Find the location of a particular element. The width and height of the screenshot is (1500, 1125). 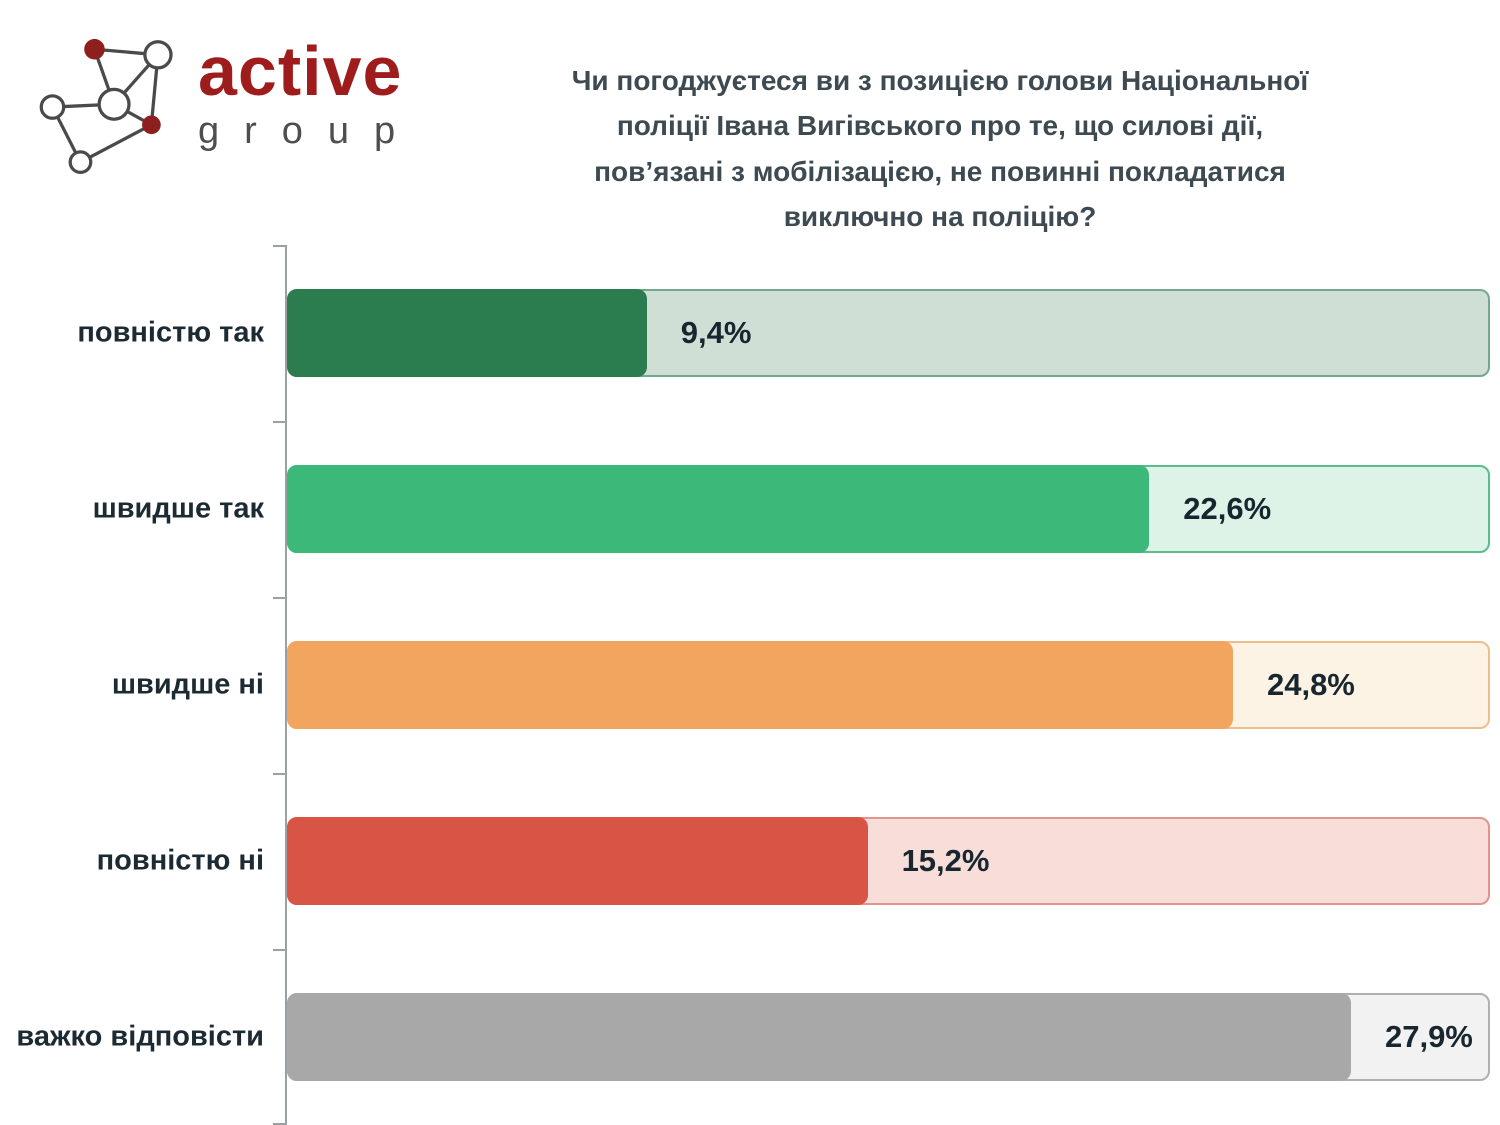

bar-track: 24,8% is located at coordinates (888, 685).